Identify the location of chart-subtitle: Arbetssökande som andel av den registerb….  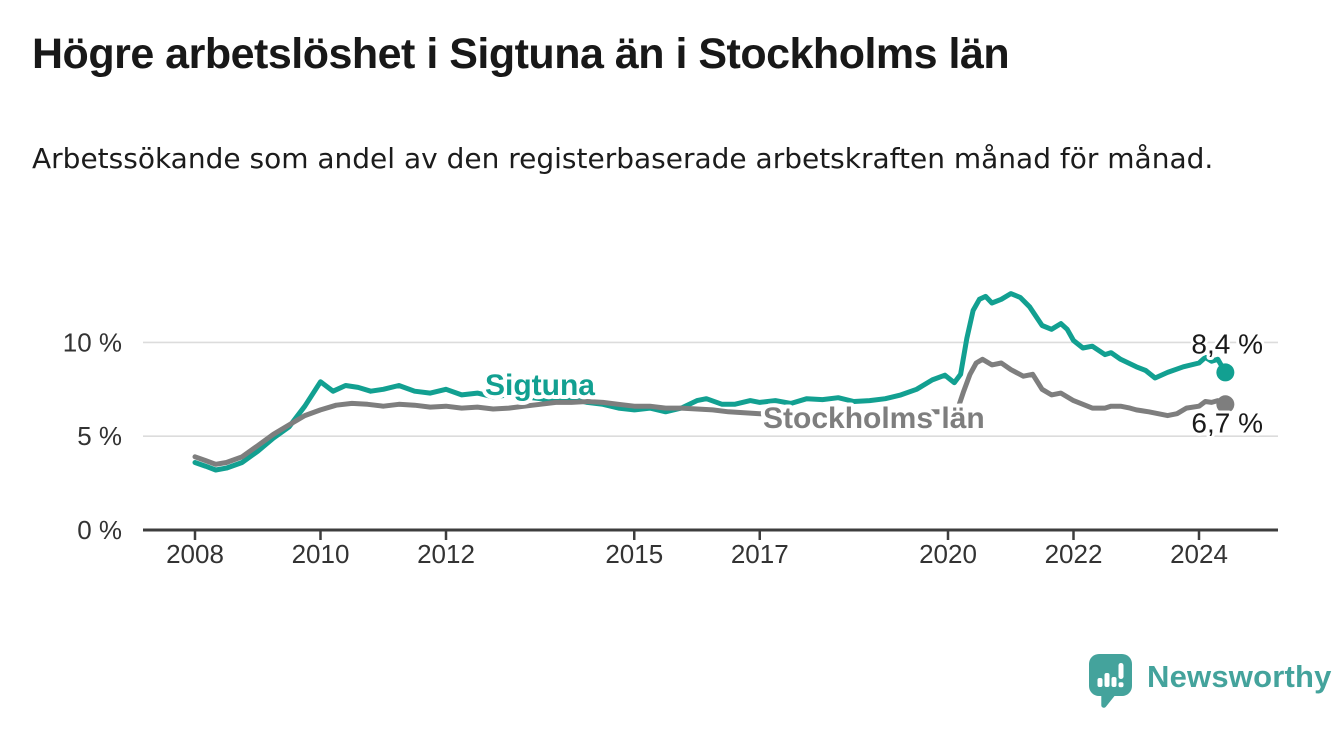
(623, 158).